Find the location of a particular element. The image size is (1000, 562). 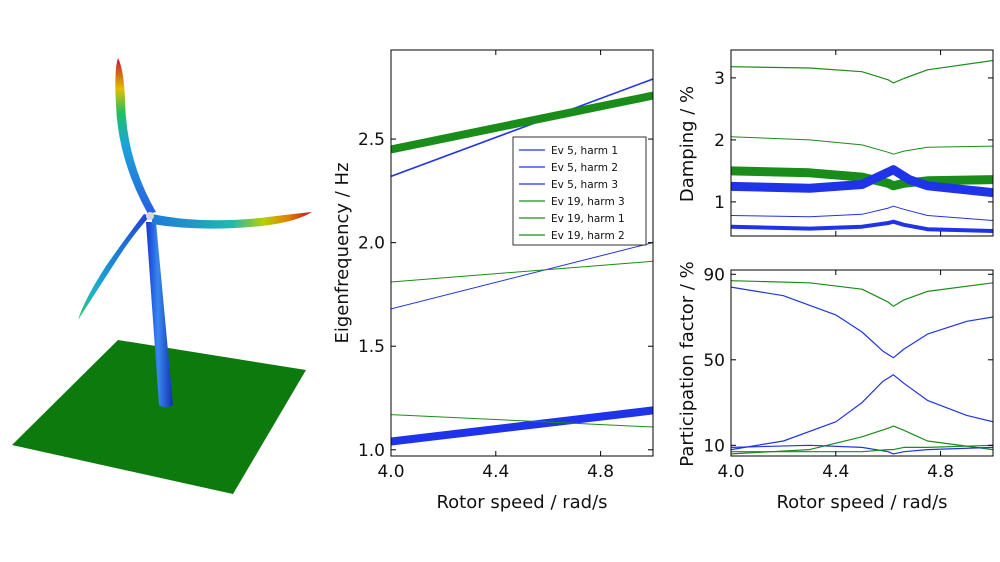

legend-entry: Ev 5, harm 1 is located at coordinates (584, 151).